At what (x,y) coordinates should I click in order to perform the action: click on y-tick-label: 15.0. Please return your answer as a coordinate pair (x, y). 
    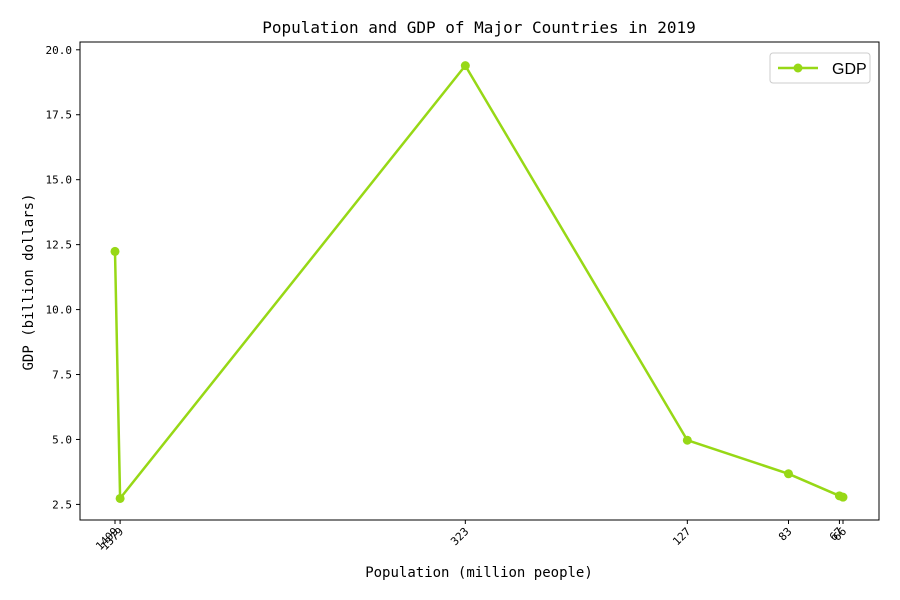
    Looking at the image, I should click on (59, 180).